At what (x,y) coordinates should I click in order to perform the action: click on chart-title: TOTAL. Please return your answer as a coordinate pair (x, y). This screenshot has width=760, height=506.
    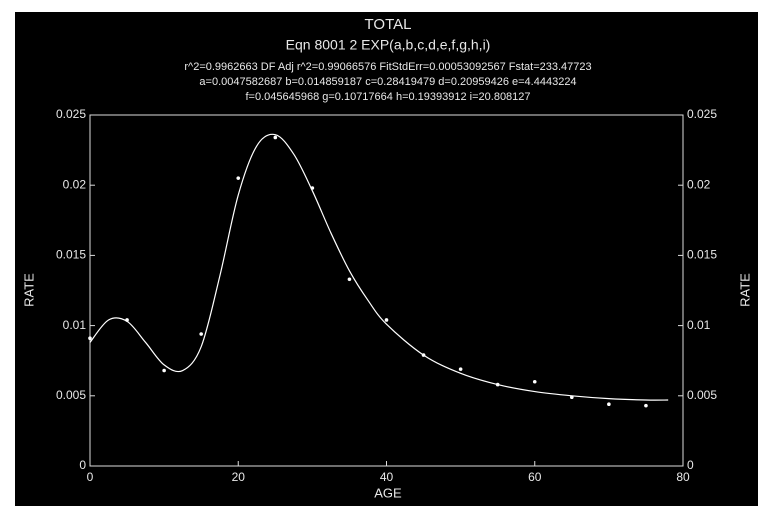
    Looking at the image, I should click on (388, 24).